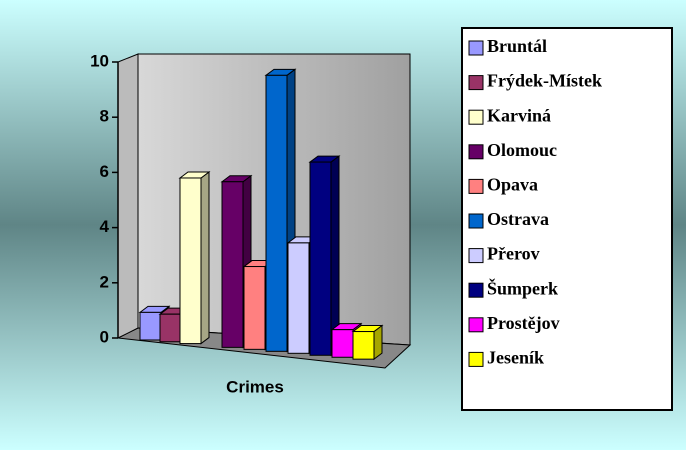 The width and height of the screenshot is (686, 455). What do you see at coordinates (104, 281) in the screenshot?
I see `y-tick-label: 2` at bounding box center [104, 281].